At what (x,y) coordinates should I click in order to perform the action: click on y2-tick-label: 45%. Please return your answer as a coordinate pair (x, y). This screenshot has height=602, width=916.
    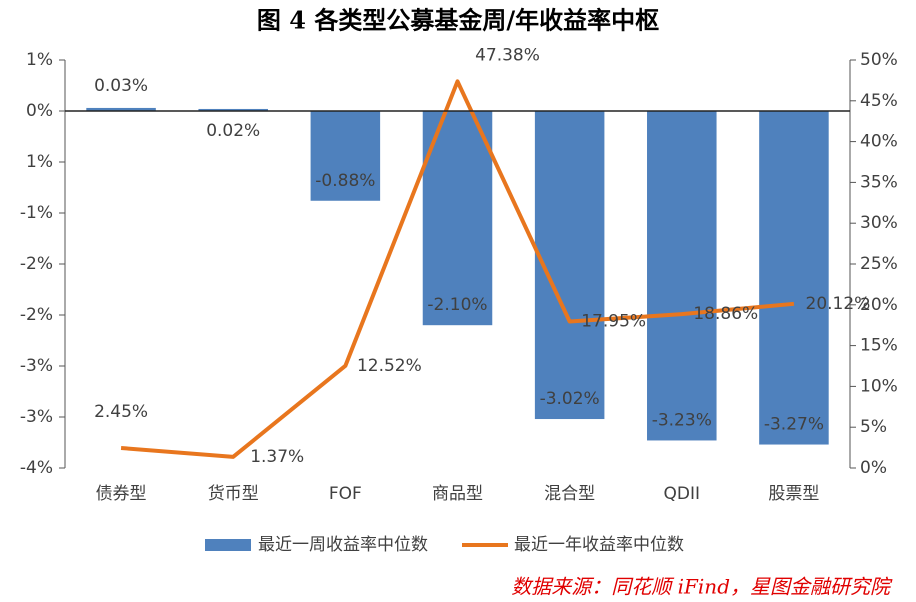
    Looking at the image, I should click on (879, 101).